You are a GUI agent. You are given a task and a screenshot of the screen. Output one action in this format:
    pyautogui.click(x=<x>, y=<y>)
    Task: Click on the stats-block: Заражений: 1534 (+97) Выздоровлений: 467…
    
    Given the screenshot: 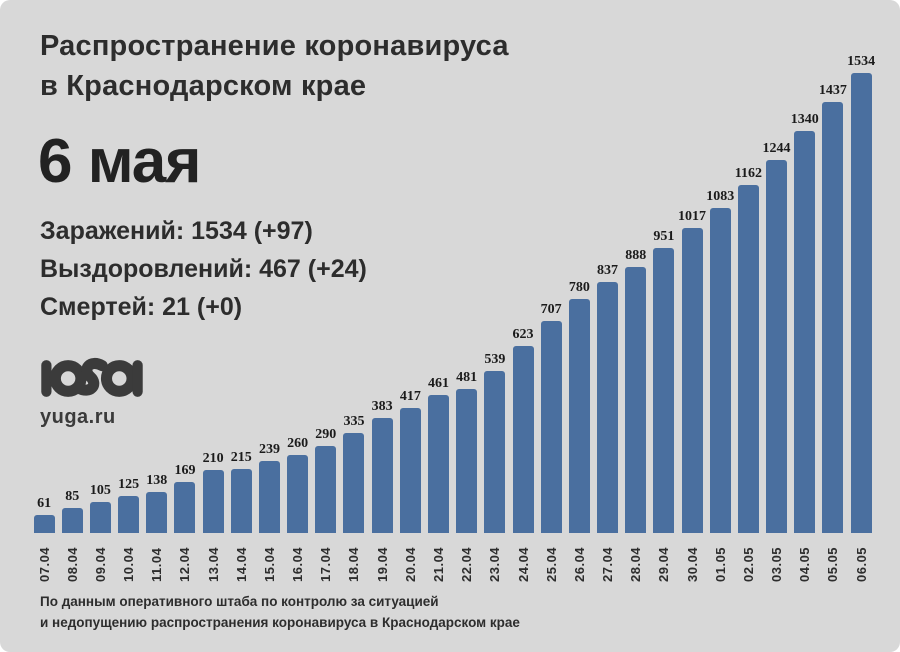 What is the action you would take?
    pyautogui.click(x=203, y=269)
    